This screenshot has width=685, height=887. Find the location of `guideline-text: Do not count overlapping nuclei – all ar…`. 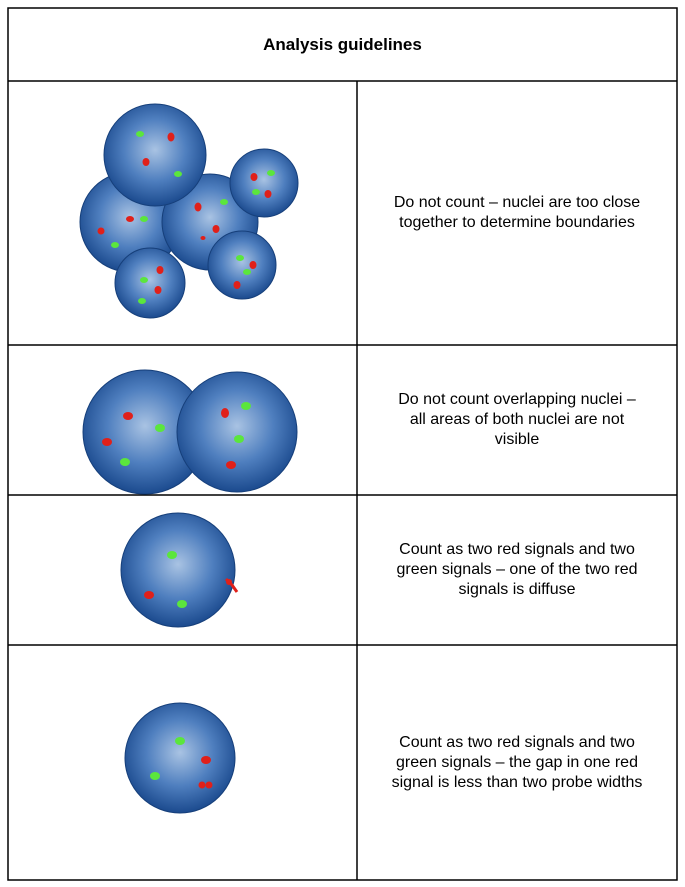

guideline-text: Do not count overlapping nuclei – all ar… is located at coordinates (517, 419).